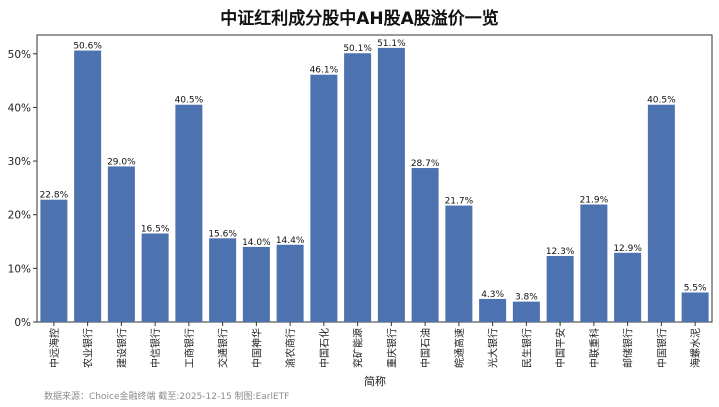 The image size is (719, 407). What do you see at coordinates (155, 348) in the screenshot?
I see `x-tick-label: 中信银行` at bounding box center [155, 348].